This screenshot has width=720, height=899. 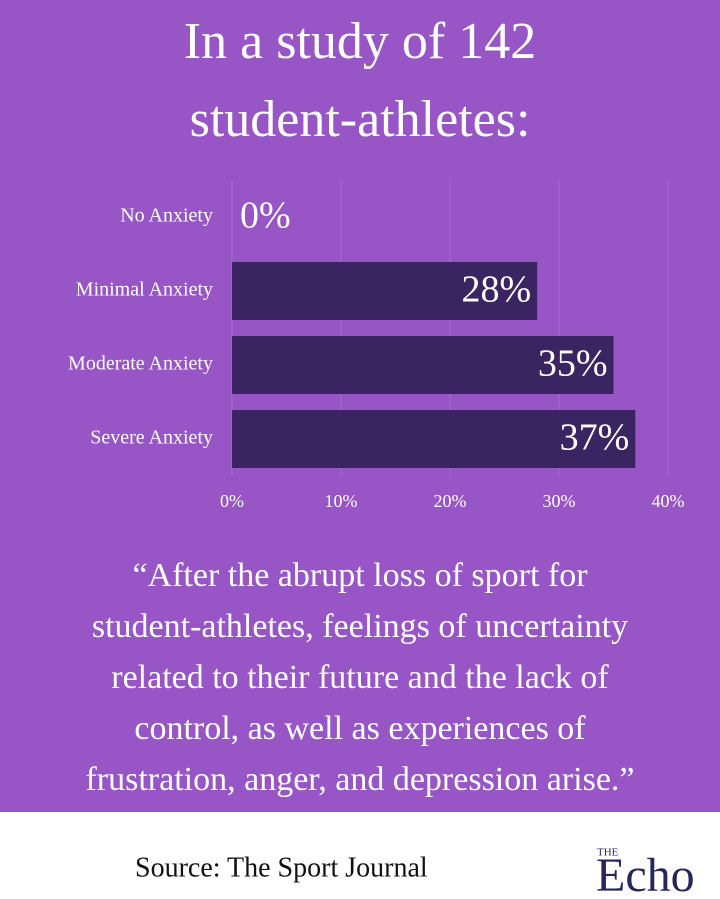 I want to click on title: student-athletes:, so click(x=360, y=119).